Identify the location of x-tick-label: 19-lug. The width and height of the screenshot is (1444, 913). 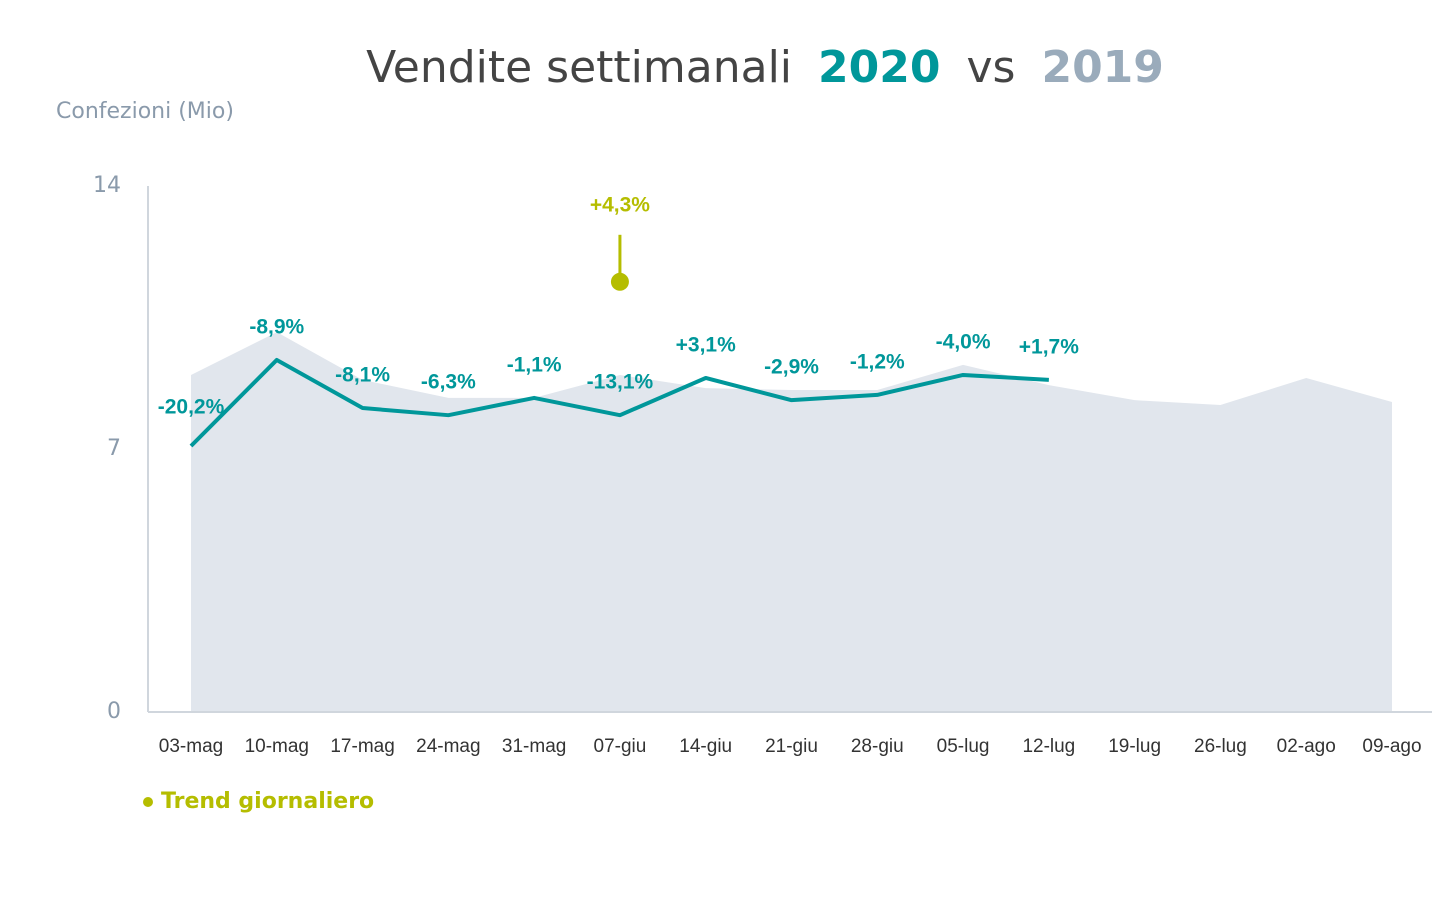
(1134, 746).